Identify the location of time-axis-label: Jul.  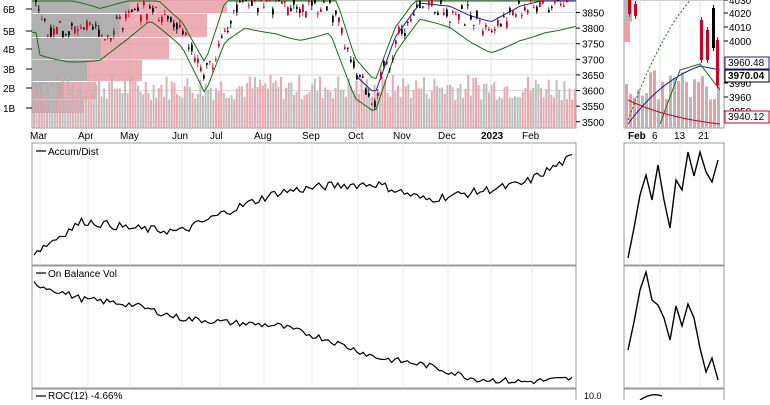
(216, 136).